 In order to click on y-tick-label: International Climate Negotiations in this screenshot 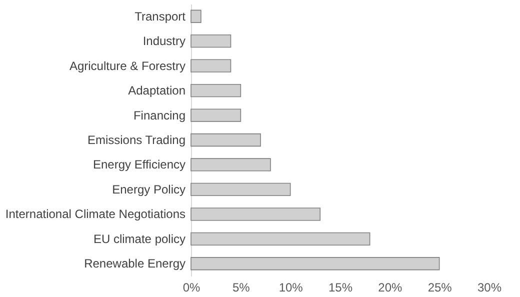, I will do `click(95, 214)`.